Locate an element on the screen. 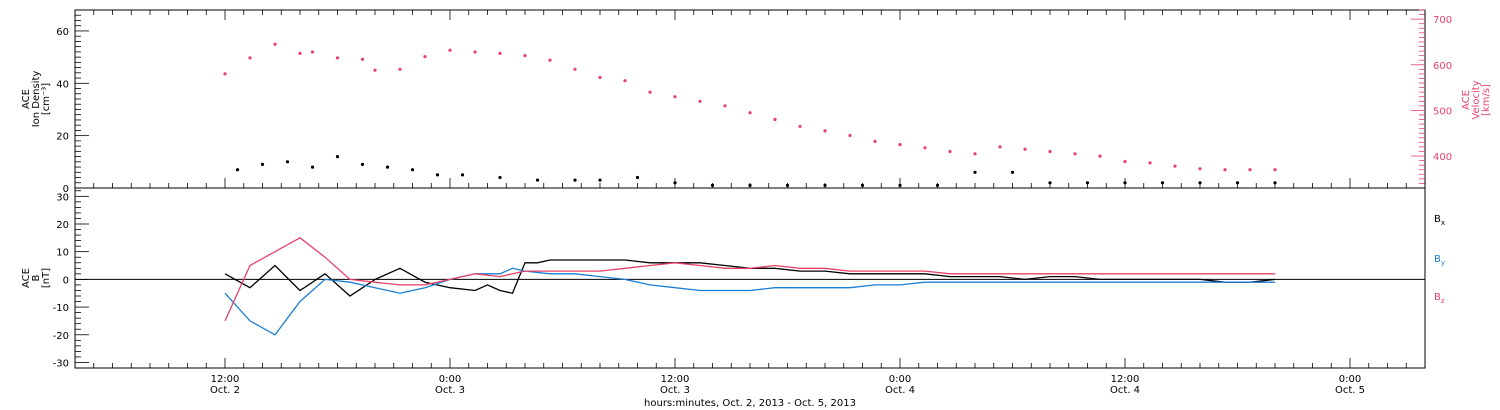 This screenshot has height=410, width=1500. field-axis-label-line: [nT] is located at coordinates (46, 278).